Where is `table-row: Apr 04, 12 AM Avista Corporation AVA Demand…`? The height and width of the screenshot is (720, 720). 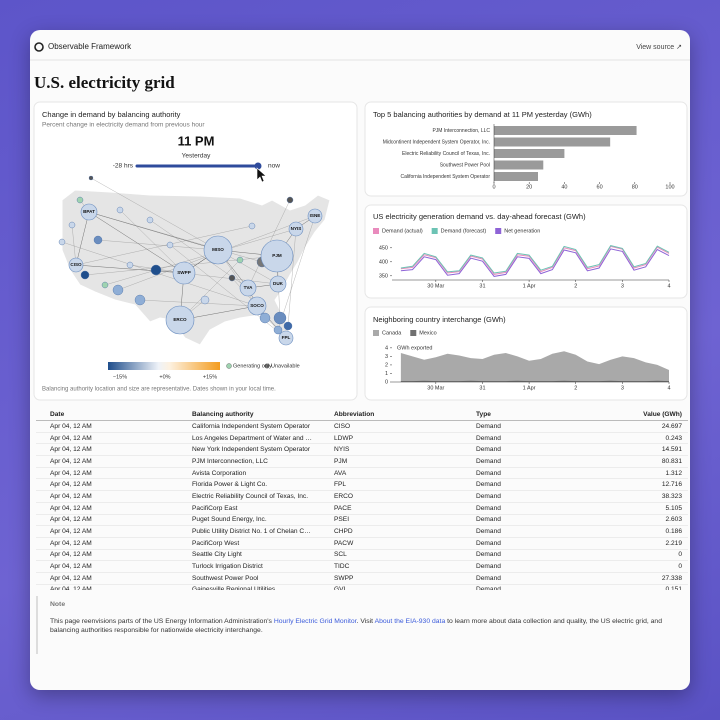
table-row: Apr 04, 12 AM Avista Corporation AVA Demand… is located at coordinates (362, 473).